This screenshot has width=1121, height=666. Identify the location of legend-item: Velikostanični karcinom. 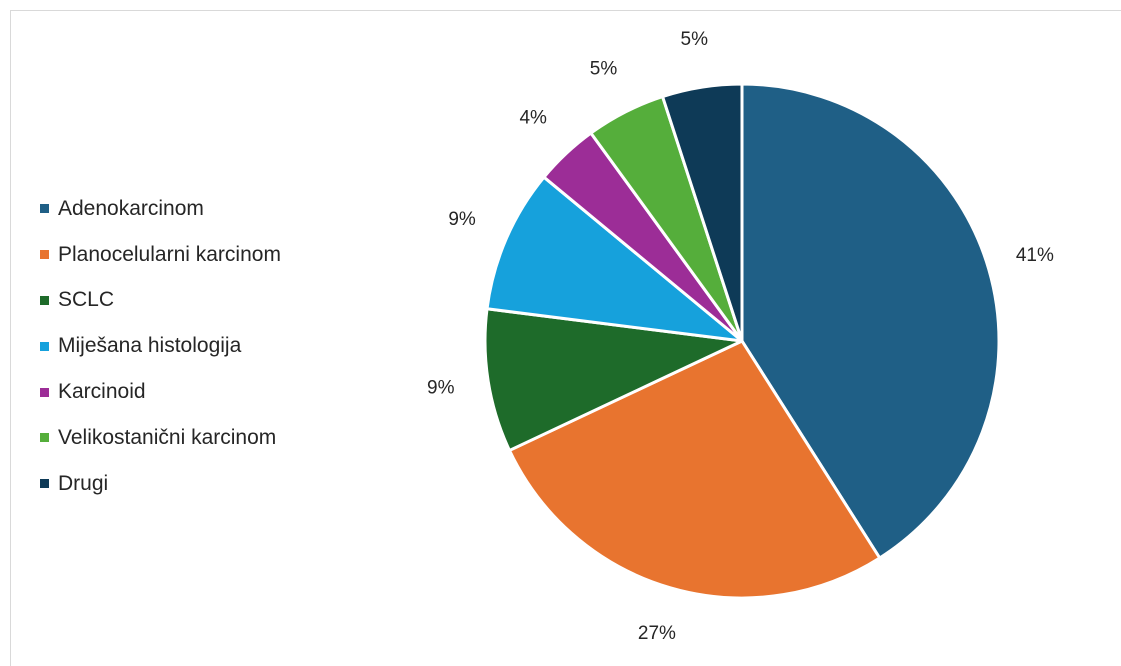
(160, 438).